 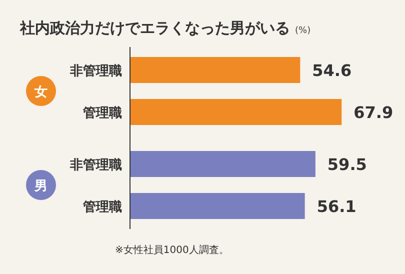 What do you see at coordinates (155, 28) in the screenshot?
I see `title: 社内政治力だけでエラくなった男がいる` at bounding box center [155, 28].